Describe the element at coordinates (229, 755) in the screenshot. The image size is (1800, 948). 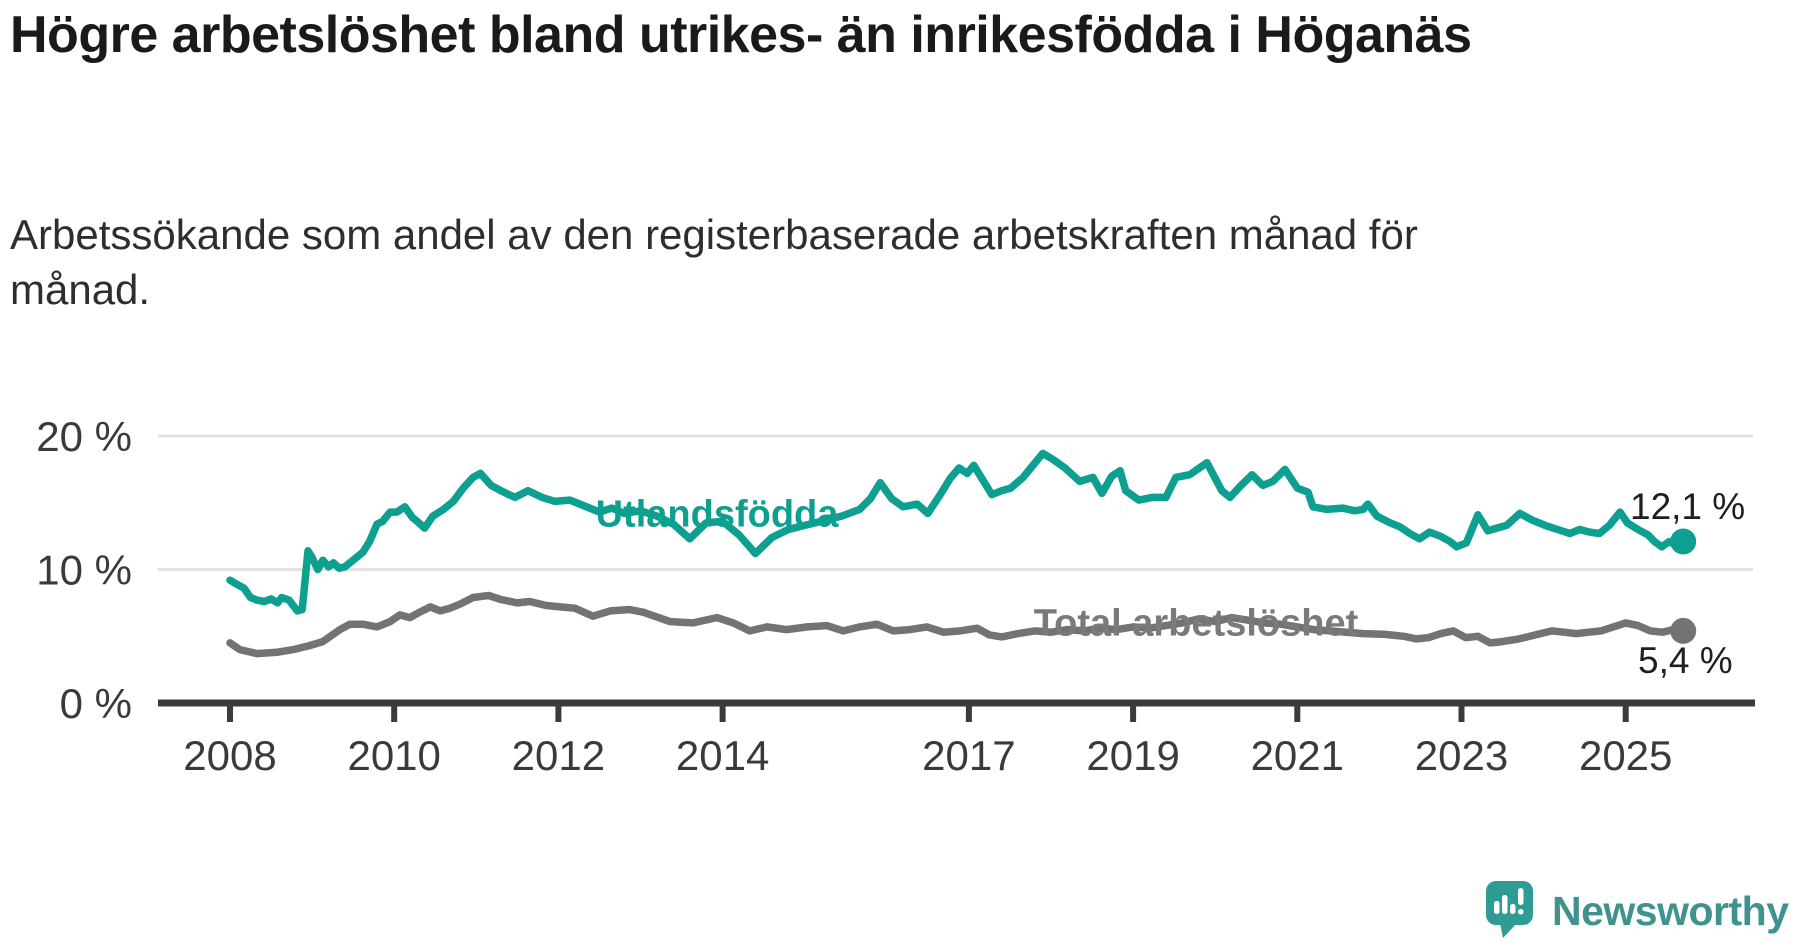
I see `x-tick-label-2008: 2008` at that location.